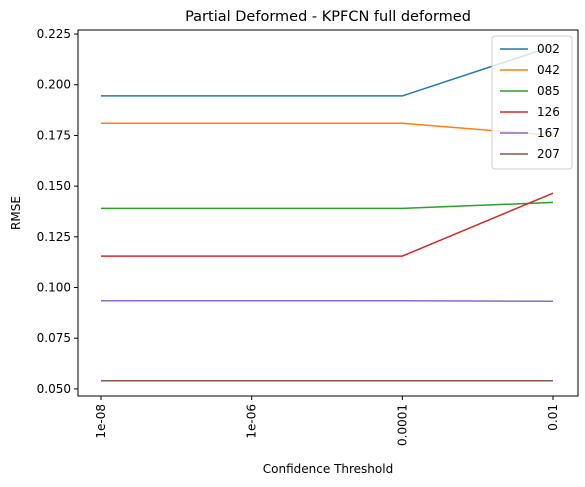  Describe the element at coordinates (402, 425) in the screenshot. I see `x-tick-label: 0.0001` at that location.